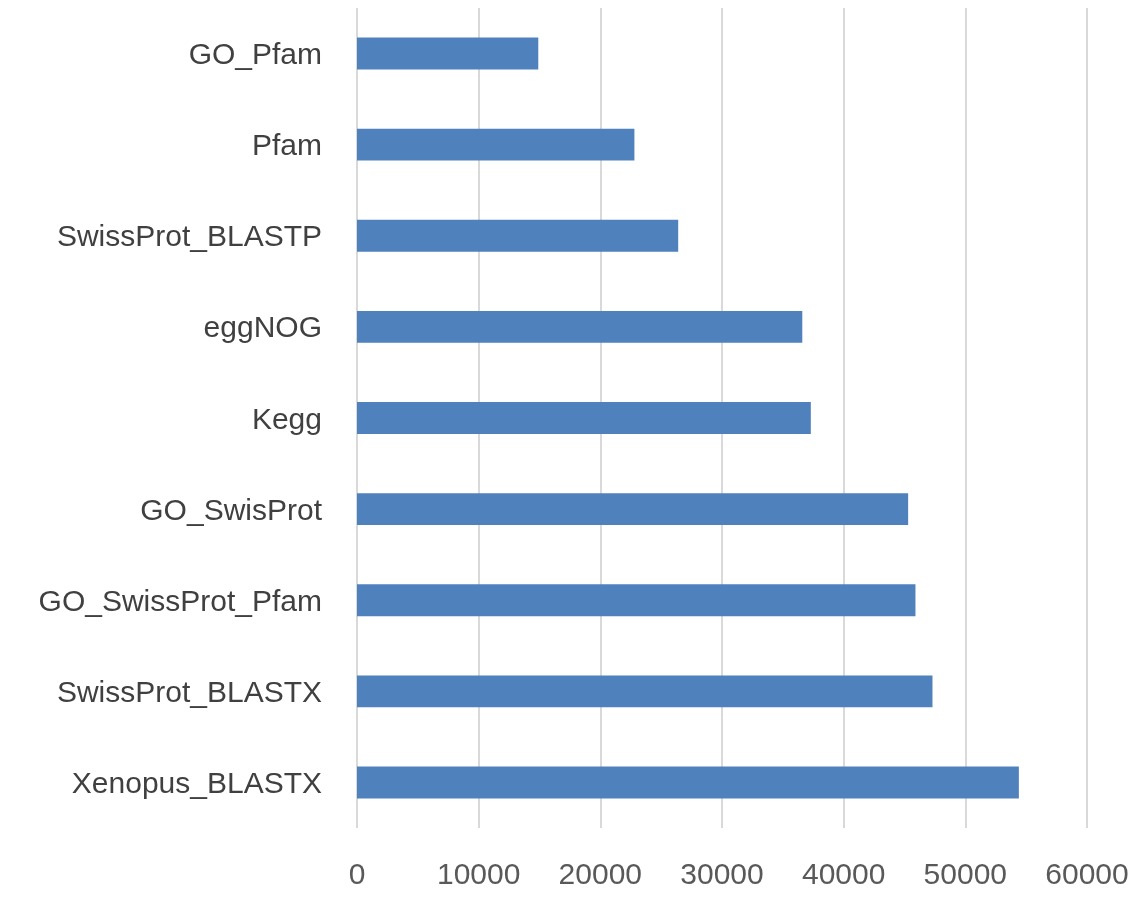 The width and height of the screenshot is (1134, 906). I want to click on x-tick-label: 30000, so click(722, 873).